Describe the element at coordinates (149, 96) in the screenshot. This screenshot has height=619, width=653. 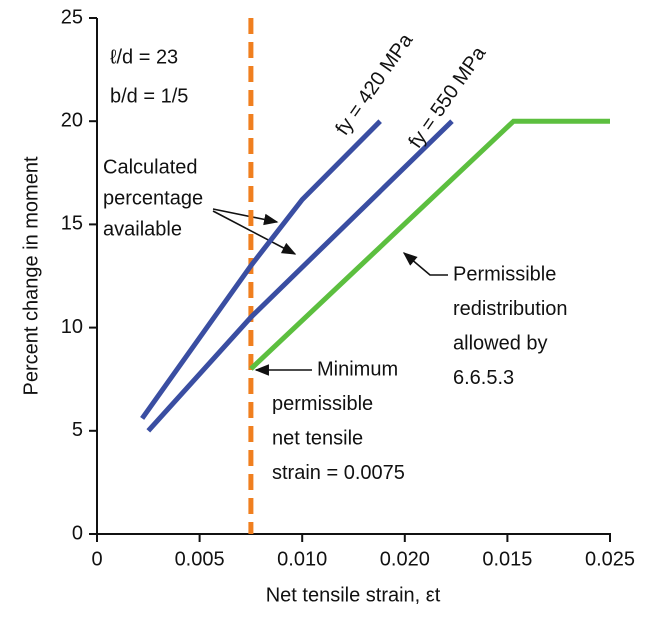
I see `annotation: b/d = 1/5` at that location.